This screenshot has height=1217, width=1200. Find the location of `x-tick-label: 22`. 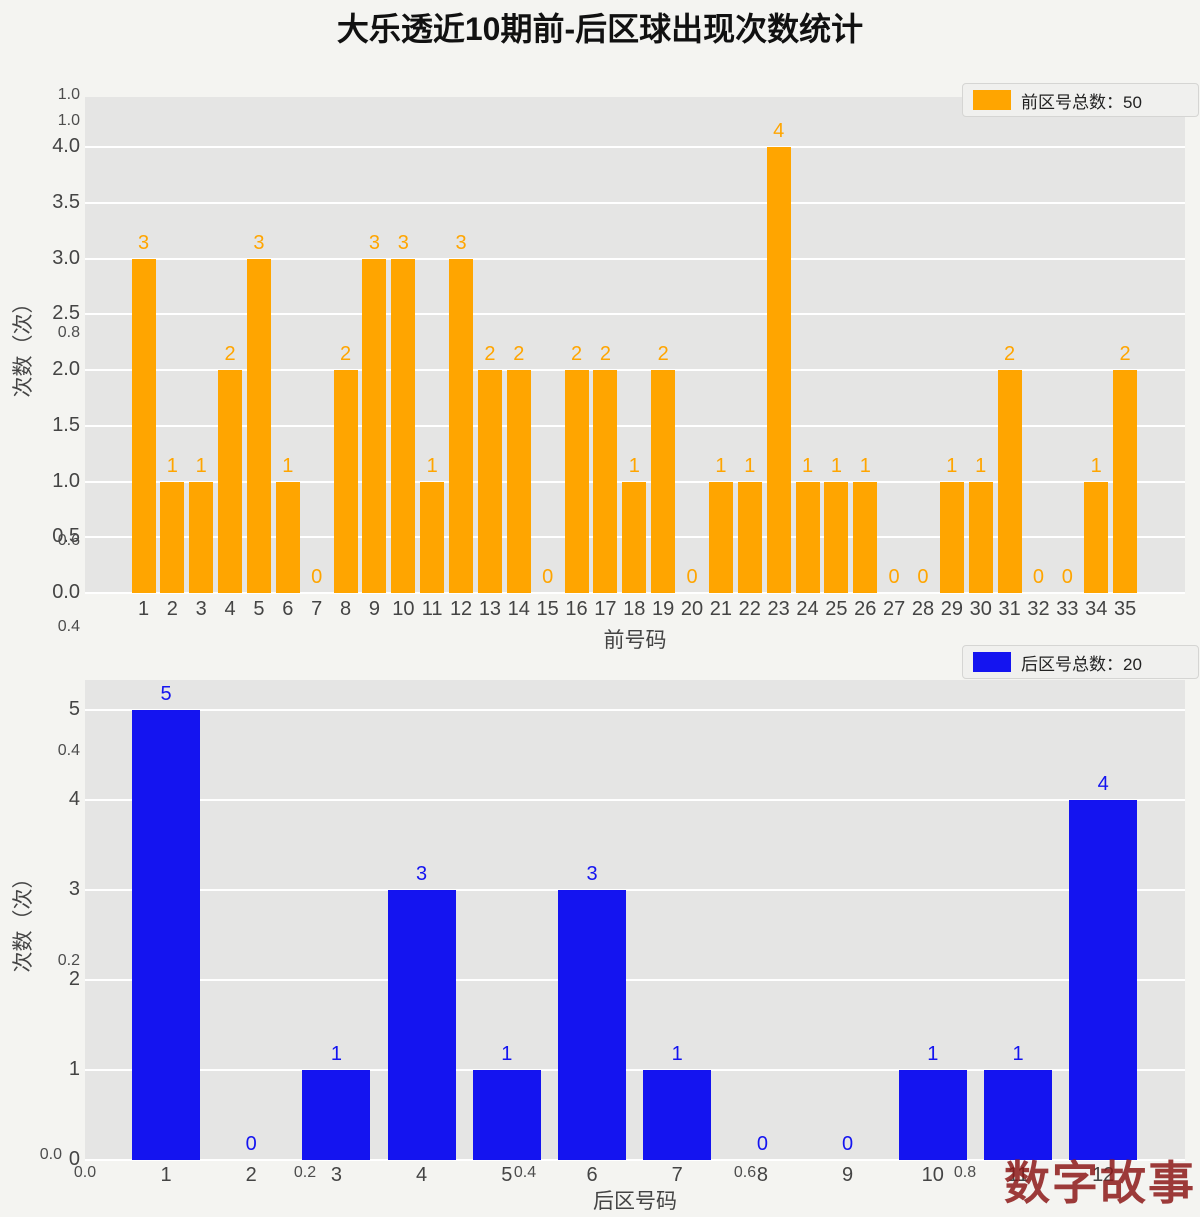

x-tick-label: 22 is located at coordinates (749, 609).